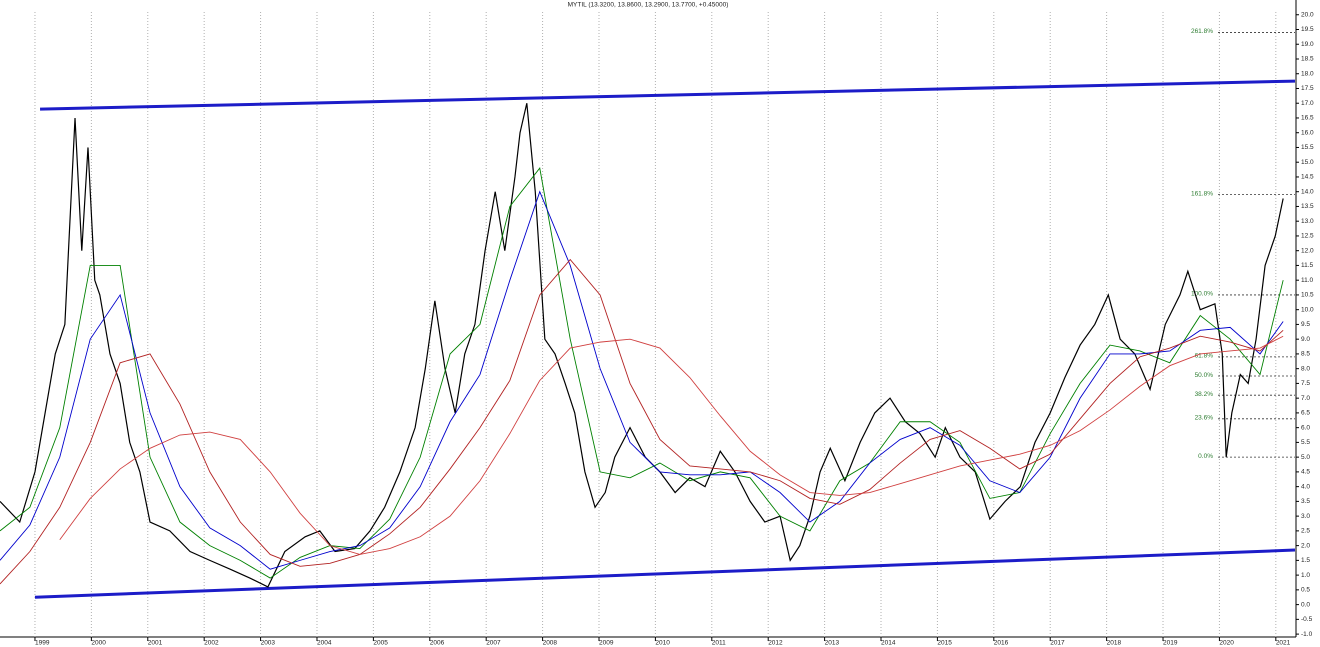  Describe the element at coordinates (155, 643) in the screenshot. I see `x-tick-label: 2001` at that location.